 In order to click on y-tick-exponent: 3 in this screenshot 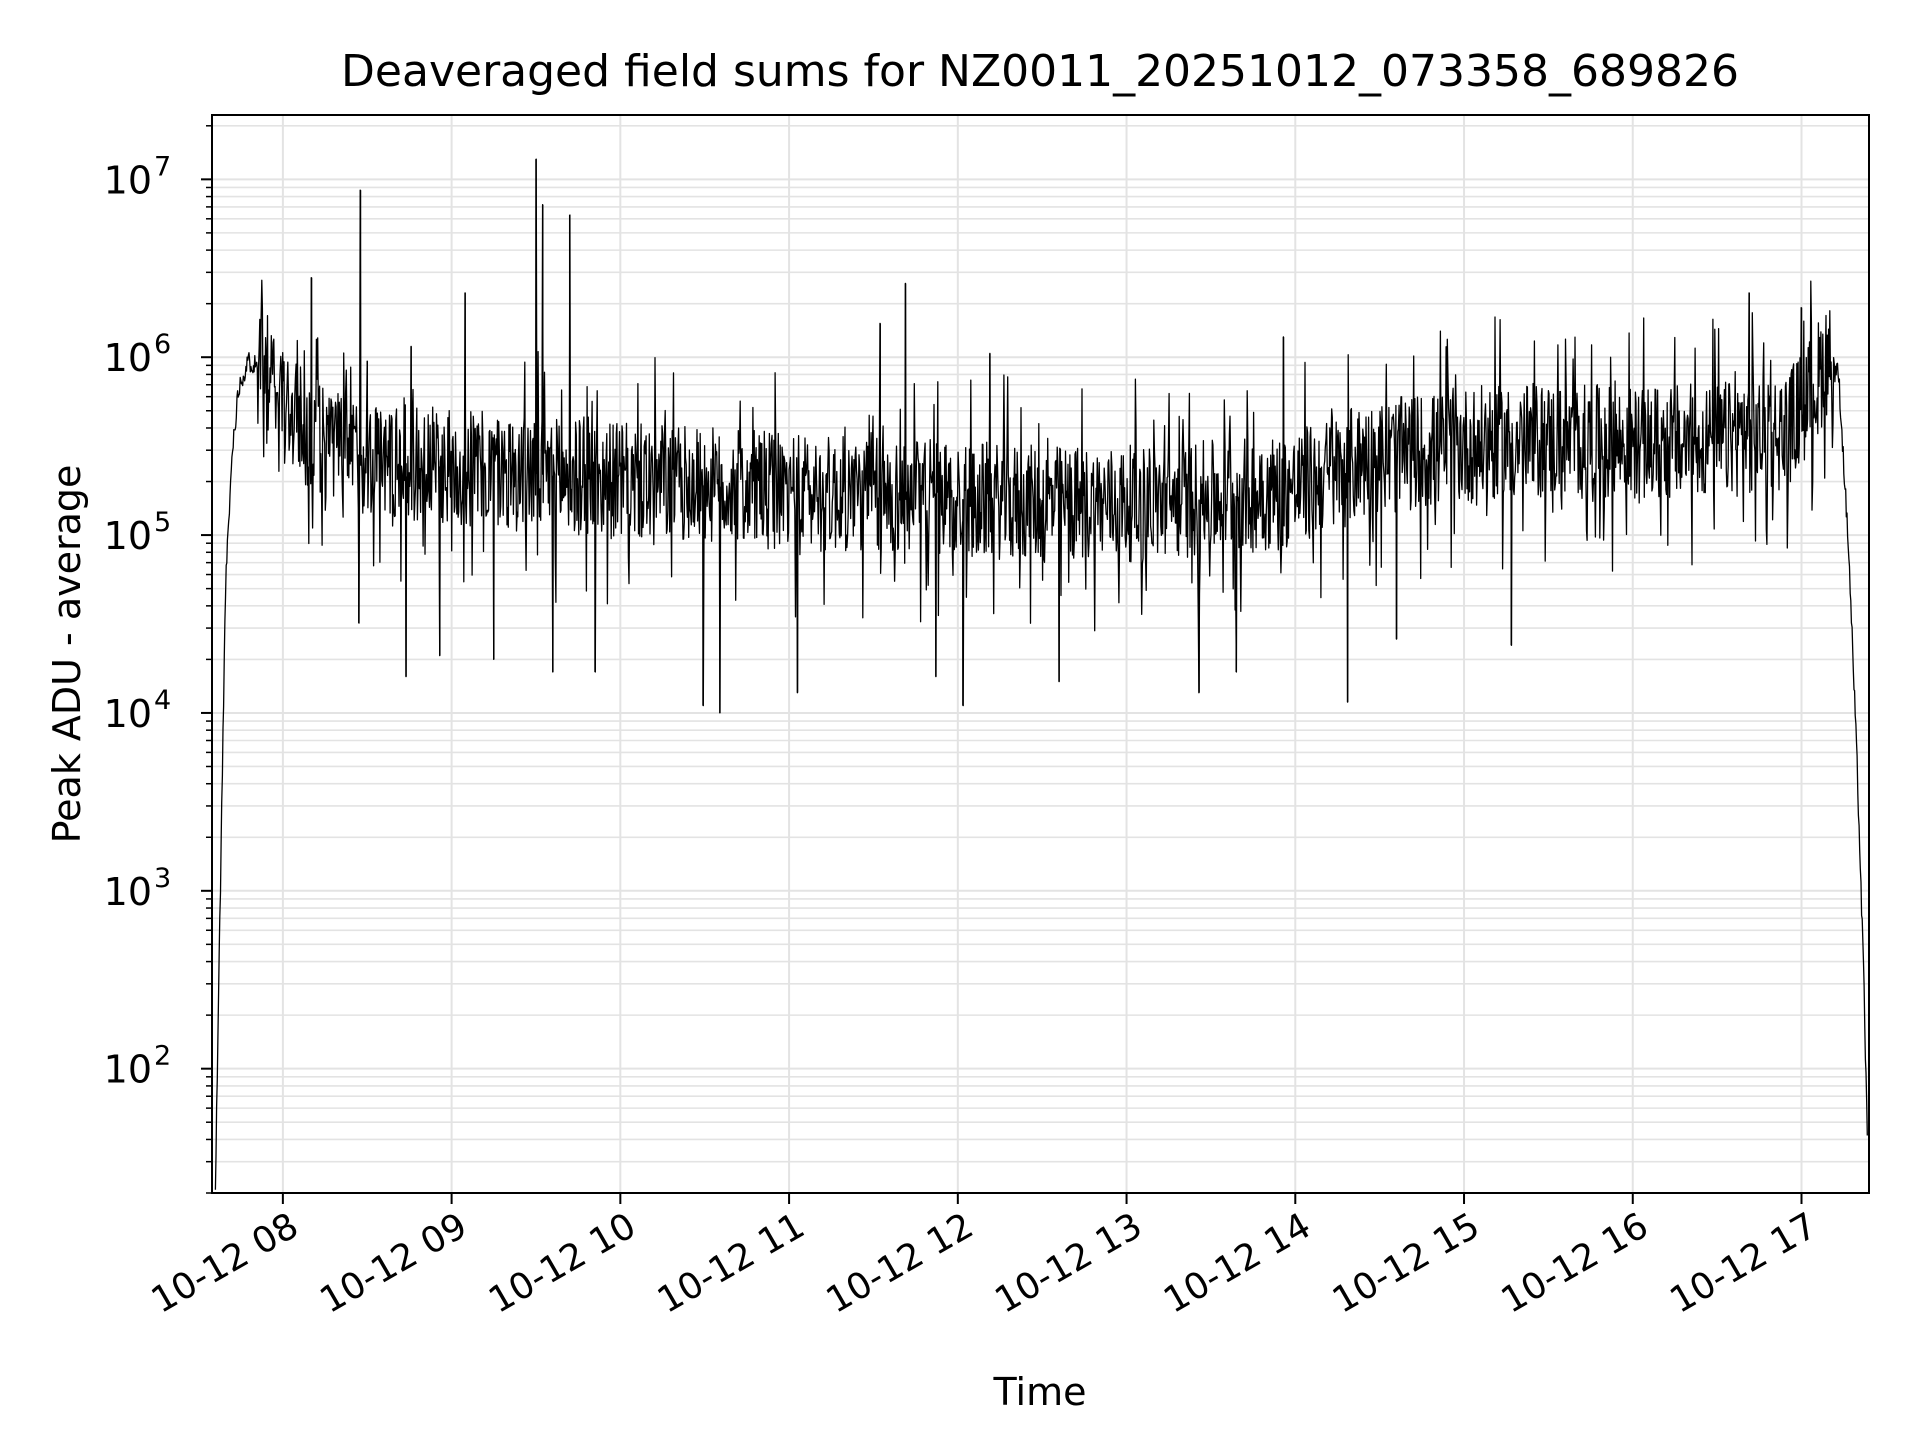, I will do `click(162, 878)`.